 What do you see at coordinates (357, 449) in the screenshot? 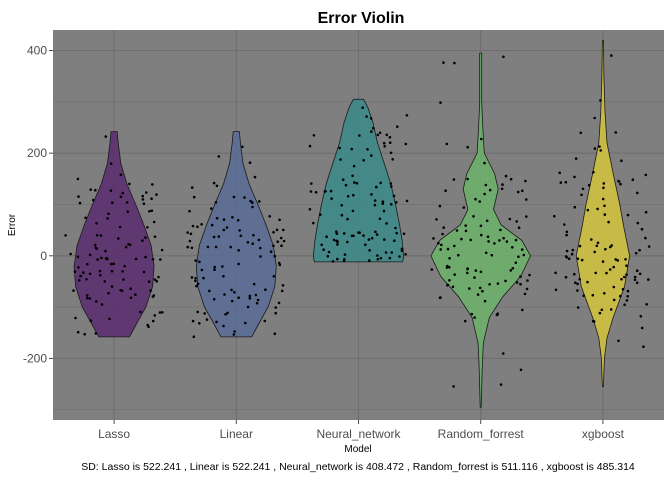
I see `x-axis-title: Model` at bounding box center [357, 449].